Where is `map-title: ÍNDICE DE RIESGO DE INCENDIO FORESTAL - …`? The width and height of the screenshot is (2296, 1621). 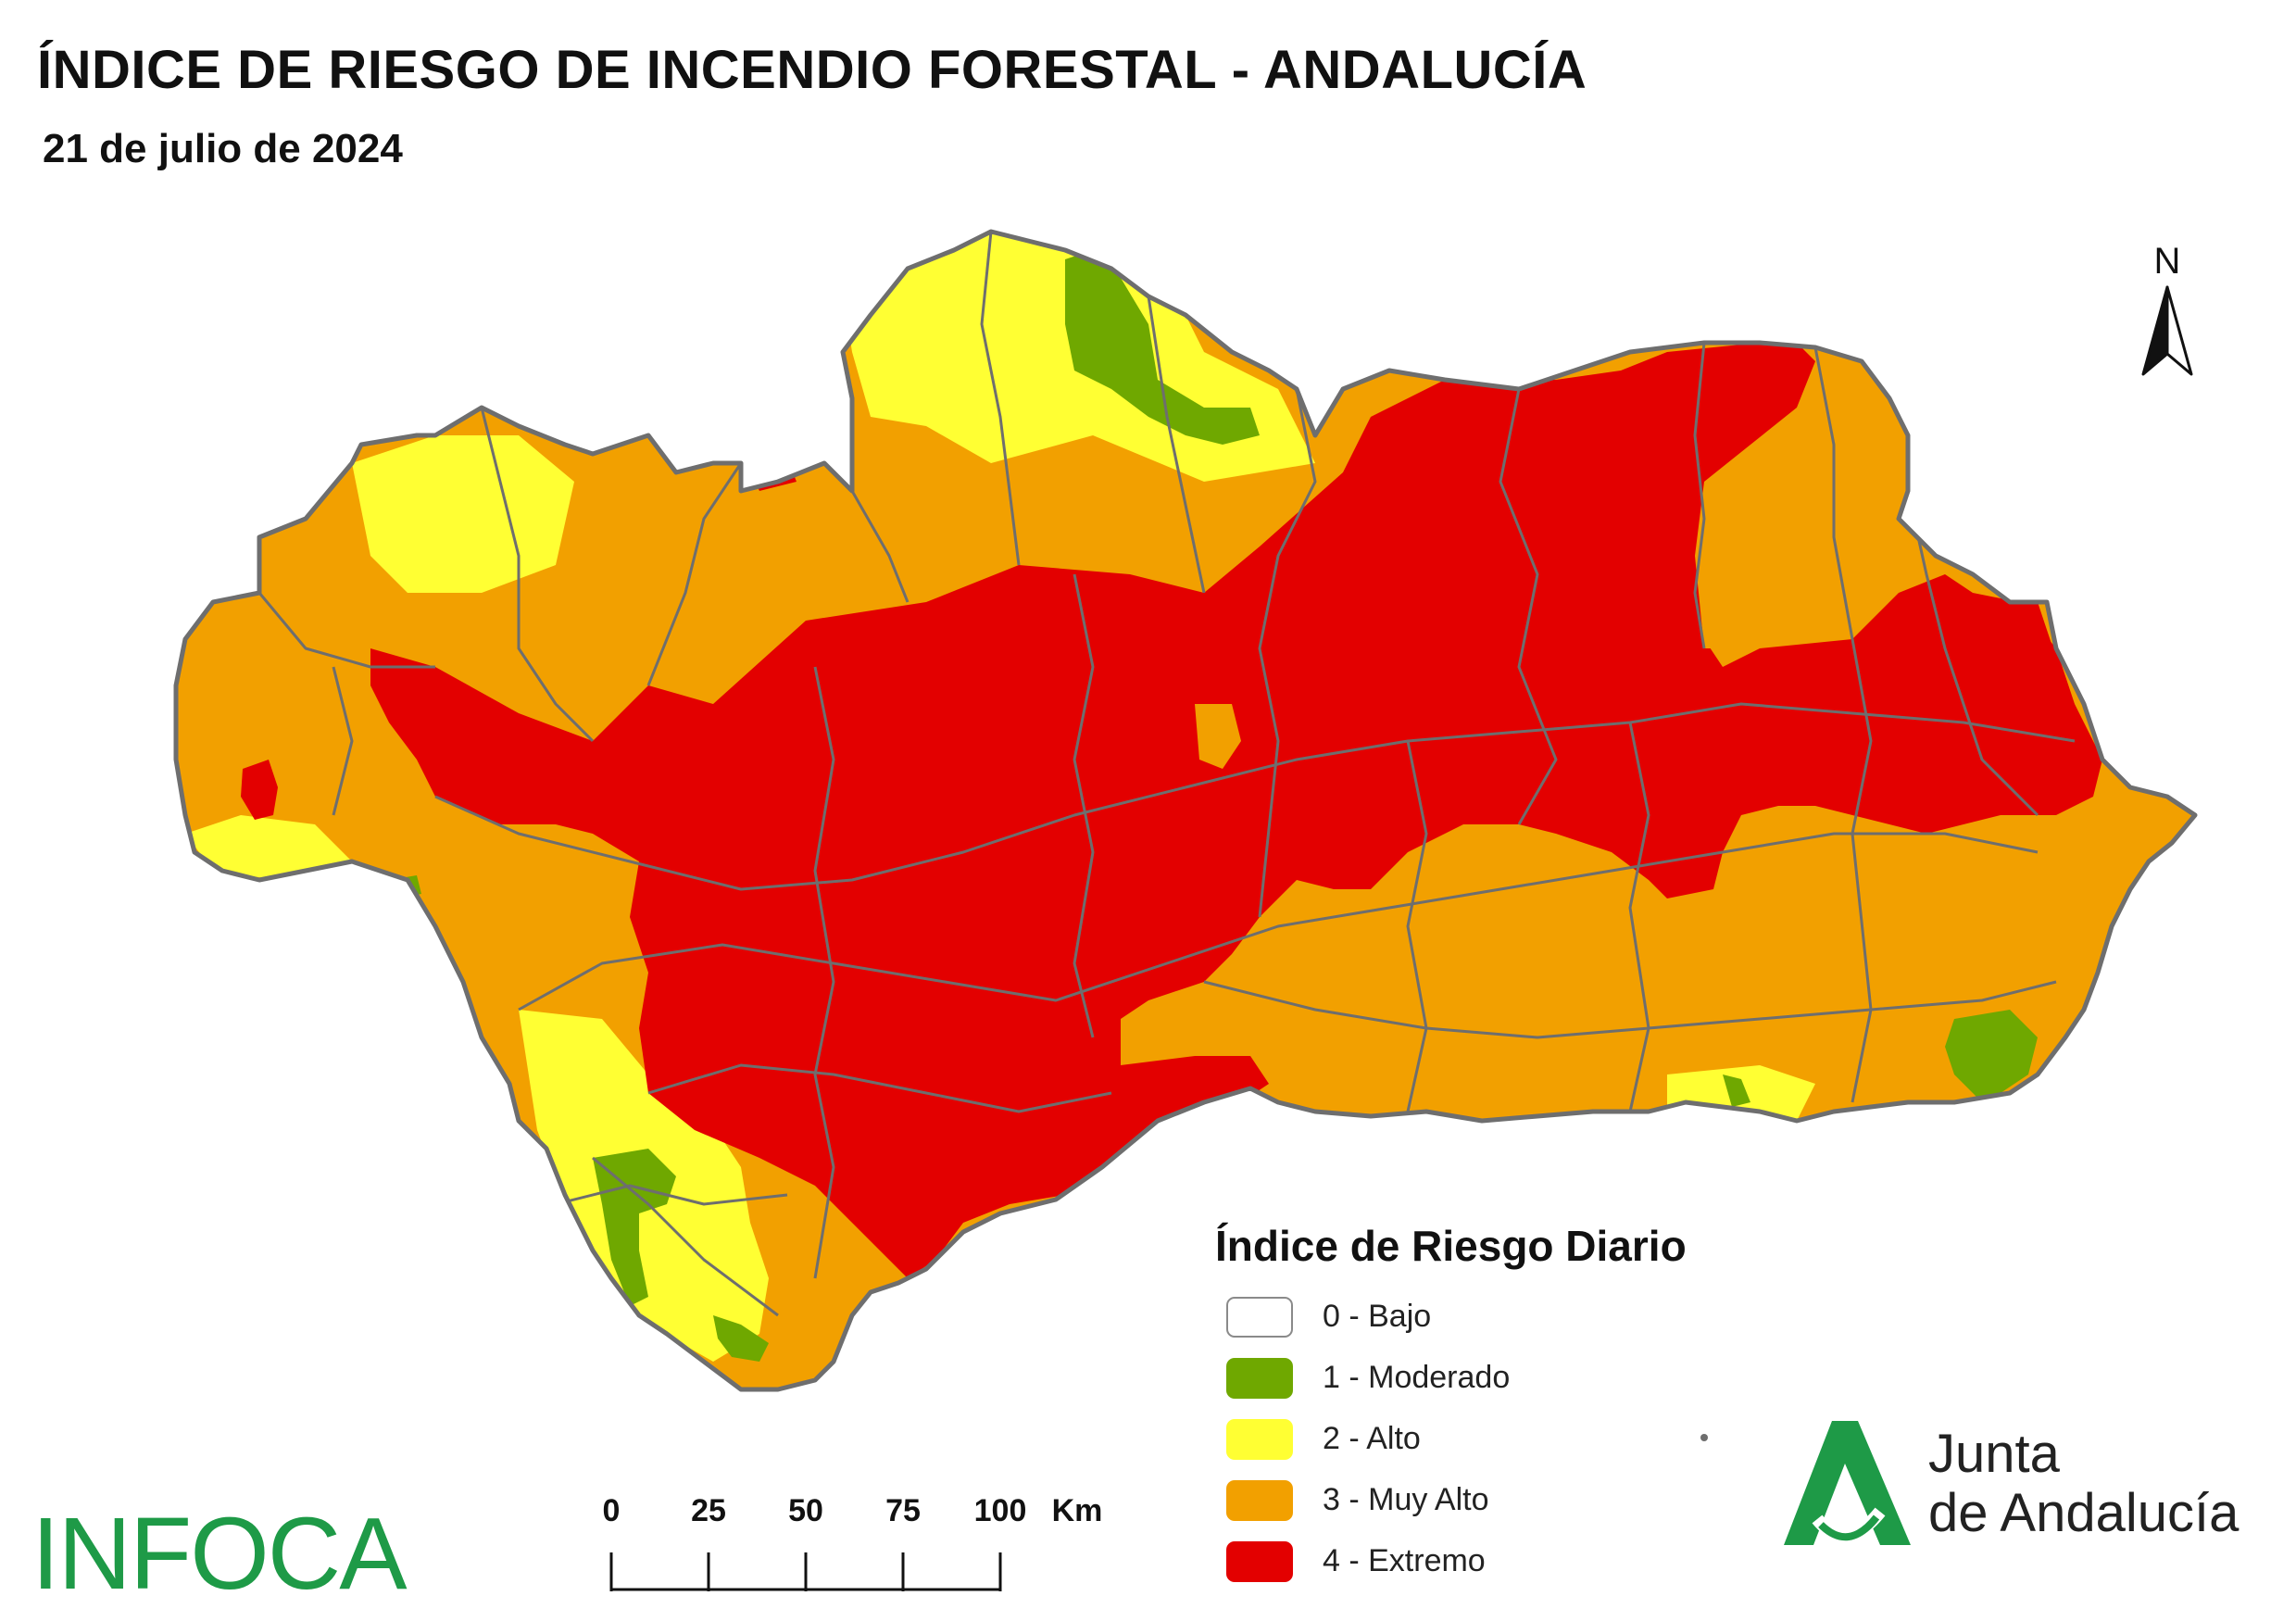
map-title: ÍNDICE DE RIESGO DE INCENDIO FORESTAL - … is located at coordinates (812, 70).